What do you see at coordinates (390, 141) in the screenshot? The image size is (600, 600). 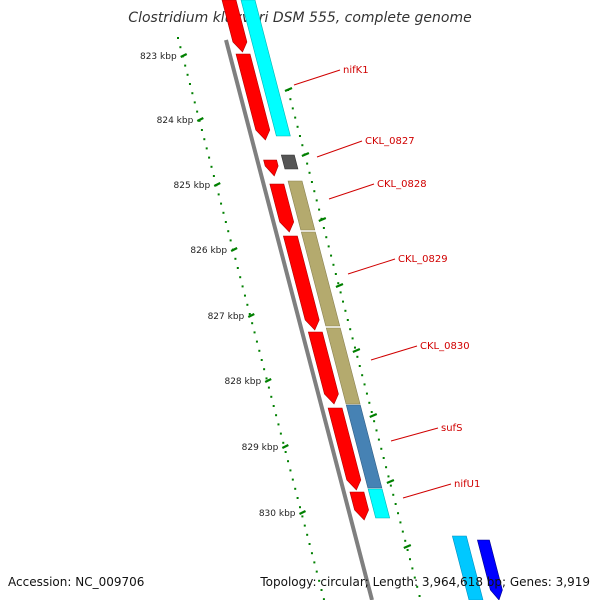 I see `gene-label: CKL_0827` at bounding box center [390, 141].